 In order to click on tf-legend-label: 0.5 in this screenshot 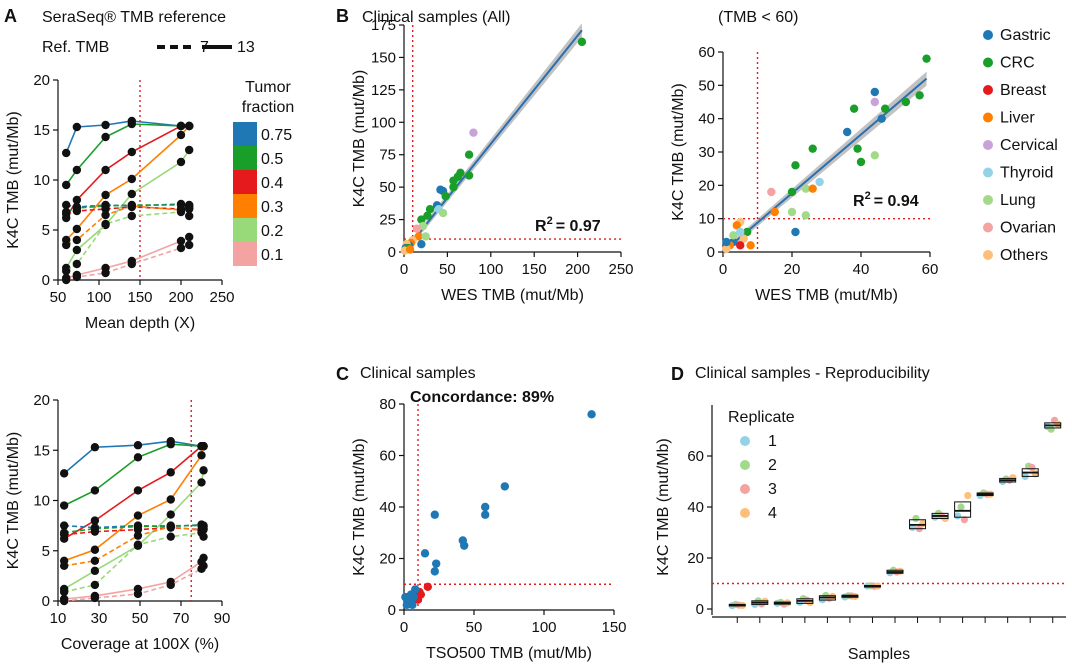, I will do `click(272, 159)`.